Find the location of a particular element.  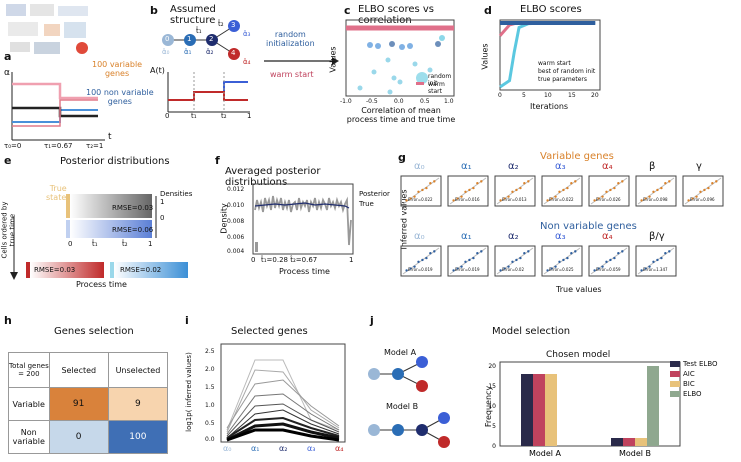

t-axis-label: t is located at coordinates (110, 137).